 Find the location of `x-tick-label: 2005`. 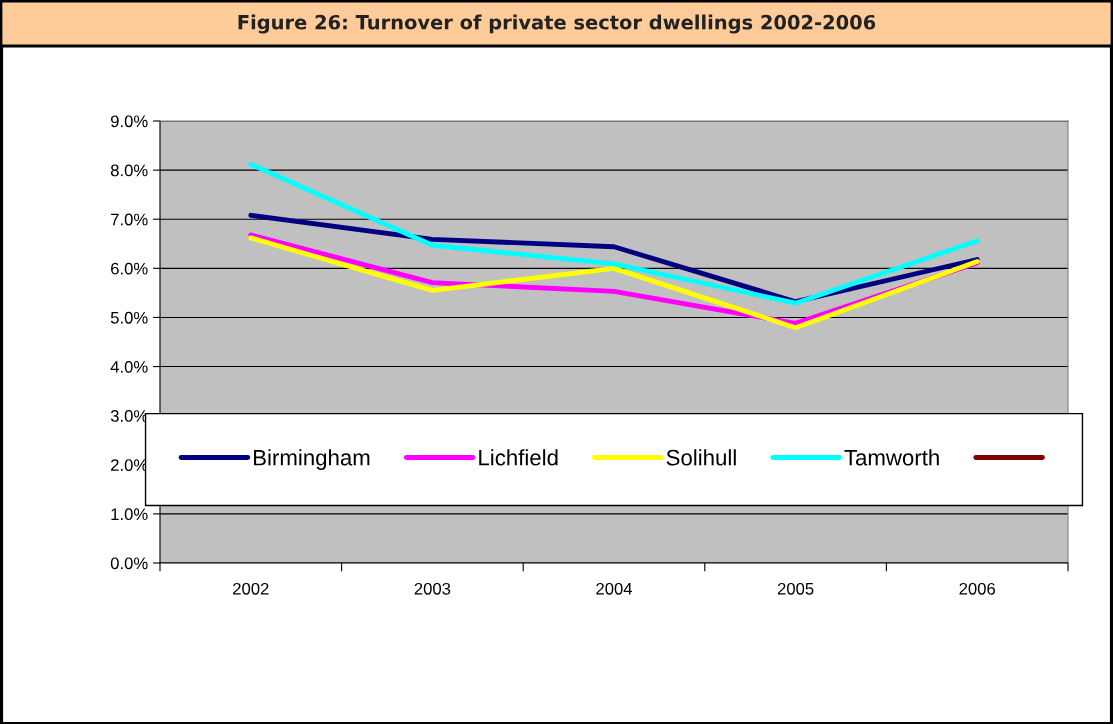

x-tick-label: 2005 is located at coordinates (795, 588).